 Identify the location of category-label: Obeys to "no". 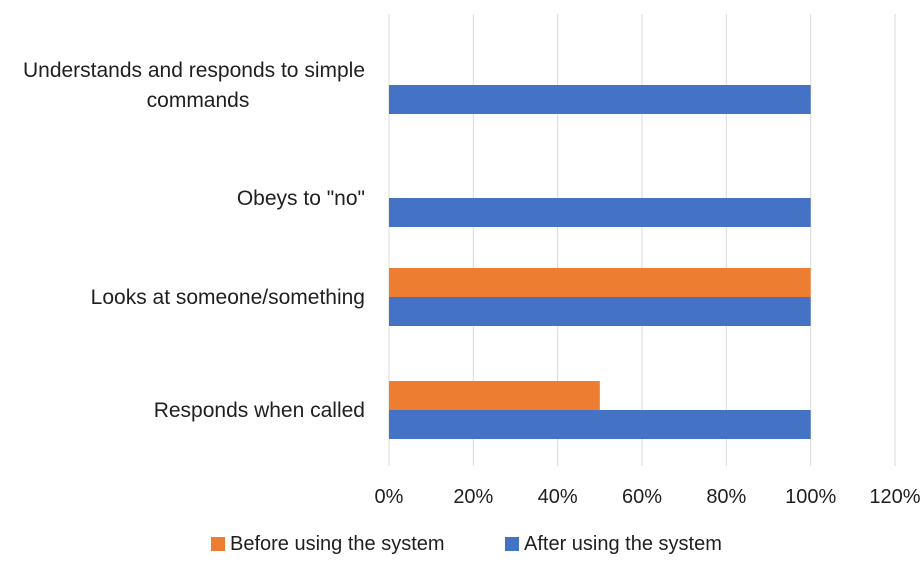
(301, 198).